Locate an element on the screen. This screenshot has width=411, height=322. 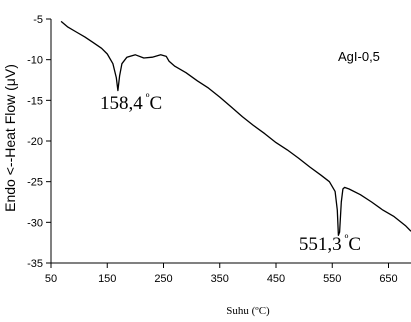
peak-1-value: 158,4 is located at coordinates (121, 103).